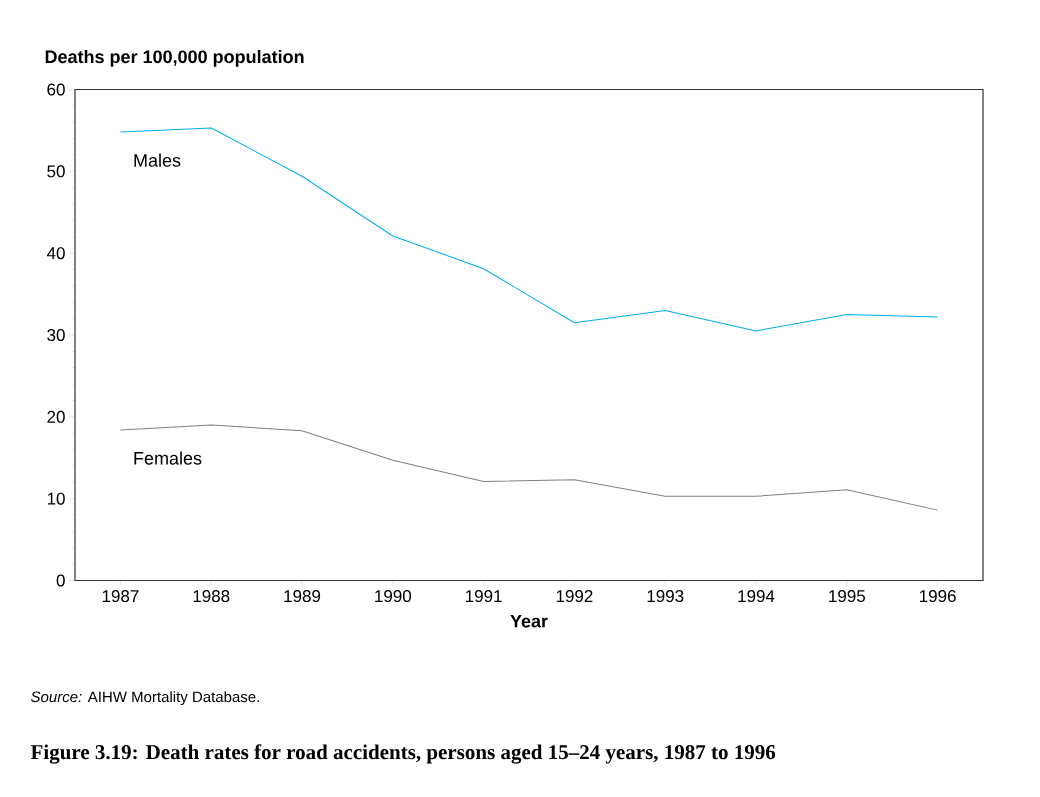 The image size is (1040, 797). I want to click on x-tick-label: 1994, so click(756, 596).